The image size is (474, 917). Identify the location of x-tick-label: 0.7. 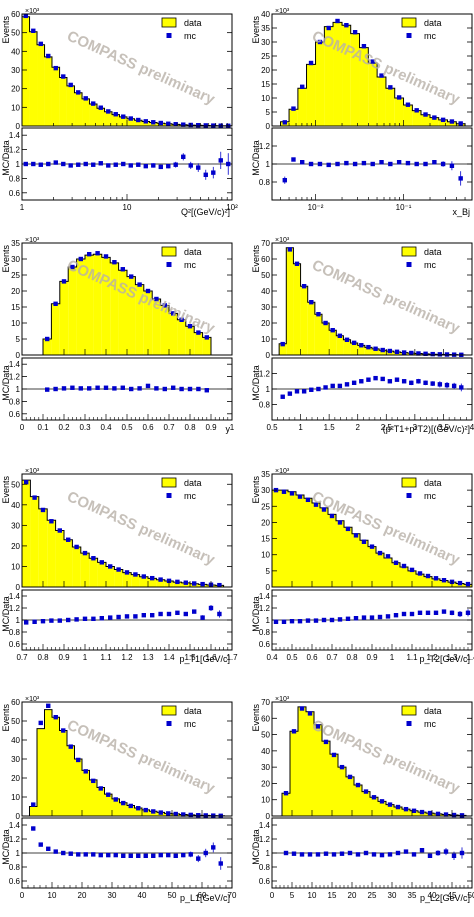
(169, 427).